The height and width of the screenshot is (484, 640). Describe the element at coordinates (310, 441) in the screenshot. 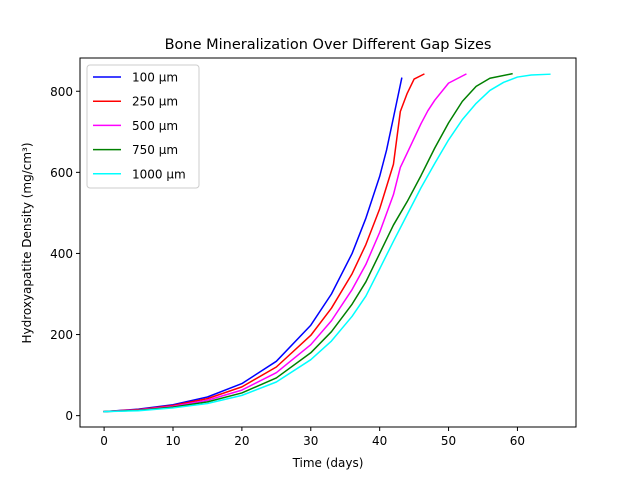

I see `x-tick-label: 30` at that location.